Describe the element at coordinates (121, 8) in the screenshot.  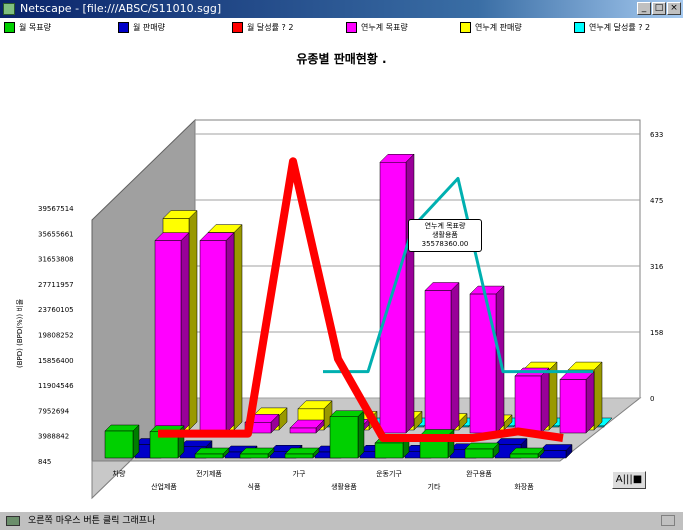
I see `window-title: Netscape - [file:///ABSC/S11010.sgg]` at that location.